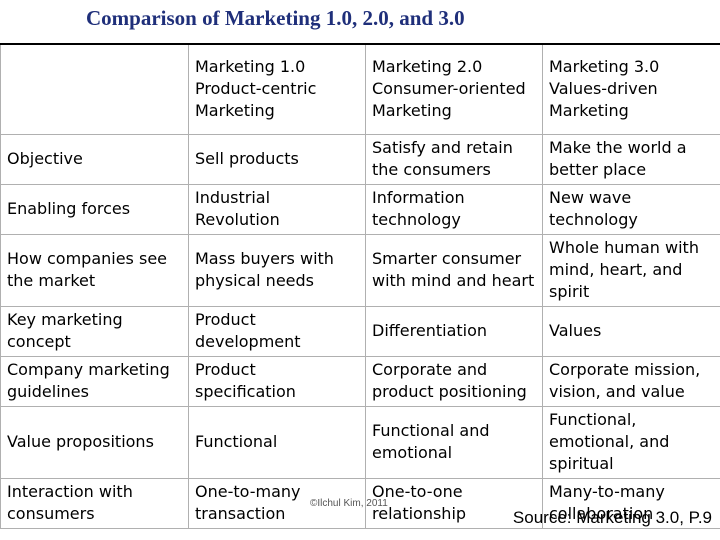 The height and width of the screenshot is (540, 720). I want to click on cell-marketing-3-0: Many-to-many collaboration, so click(631, 503).